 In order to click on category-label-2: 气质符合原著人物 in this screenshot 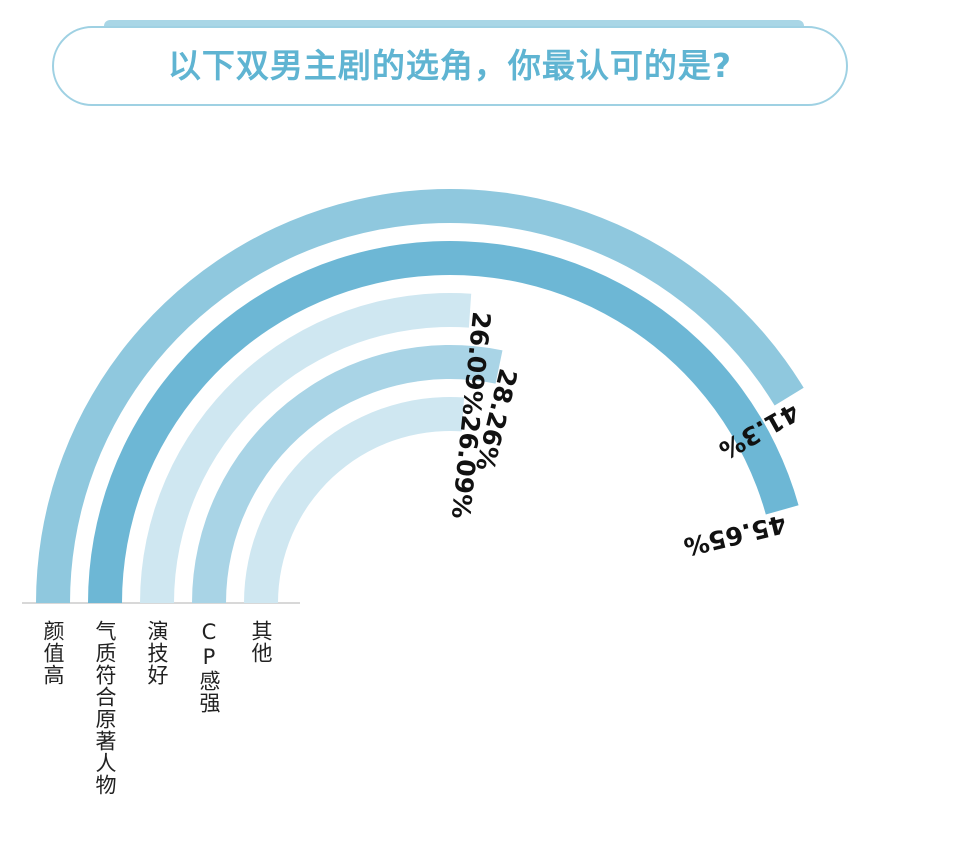, I will do `click(105, 708)`.